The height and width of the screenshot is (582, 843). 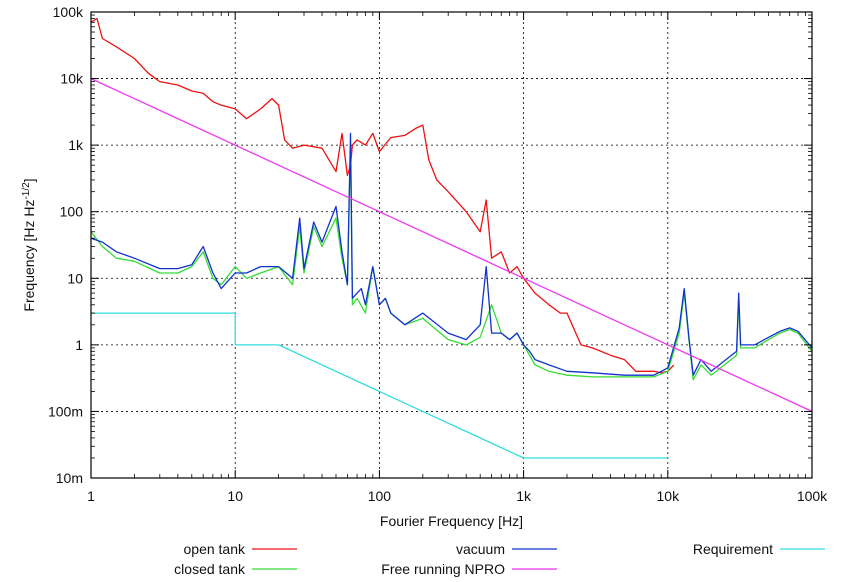 What do you see at coordinates (75, 278) in the screenshot?
I see `y-tick-label: 10` at bounding box center [75, 278].